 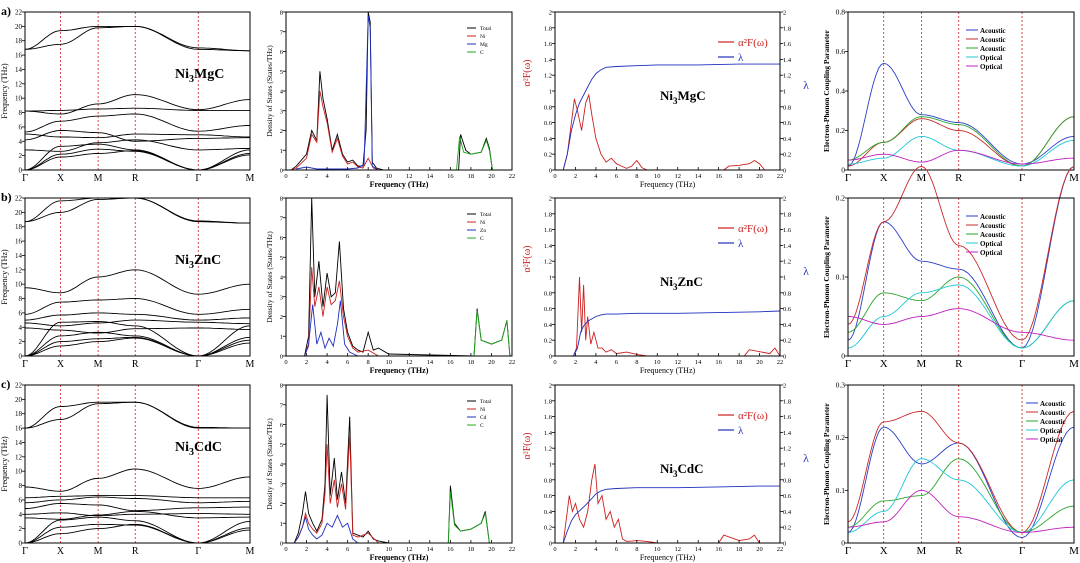 I want to click on a2f-ytick-left-label: 2, so click(x=550, y=13).